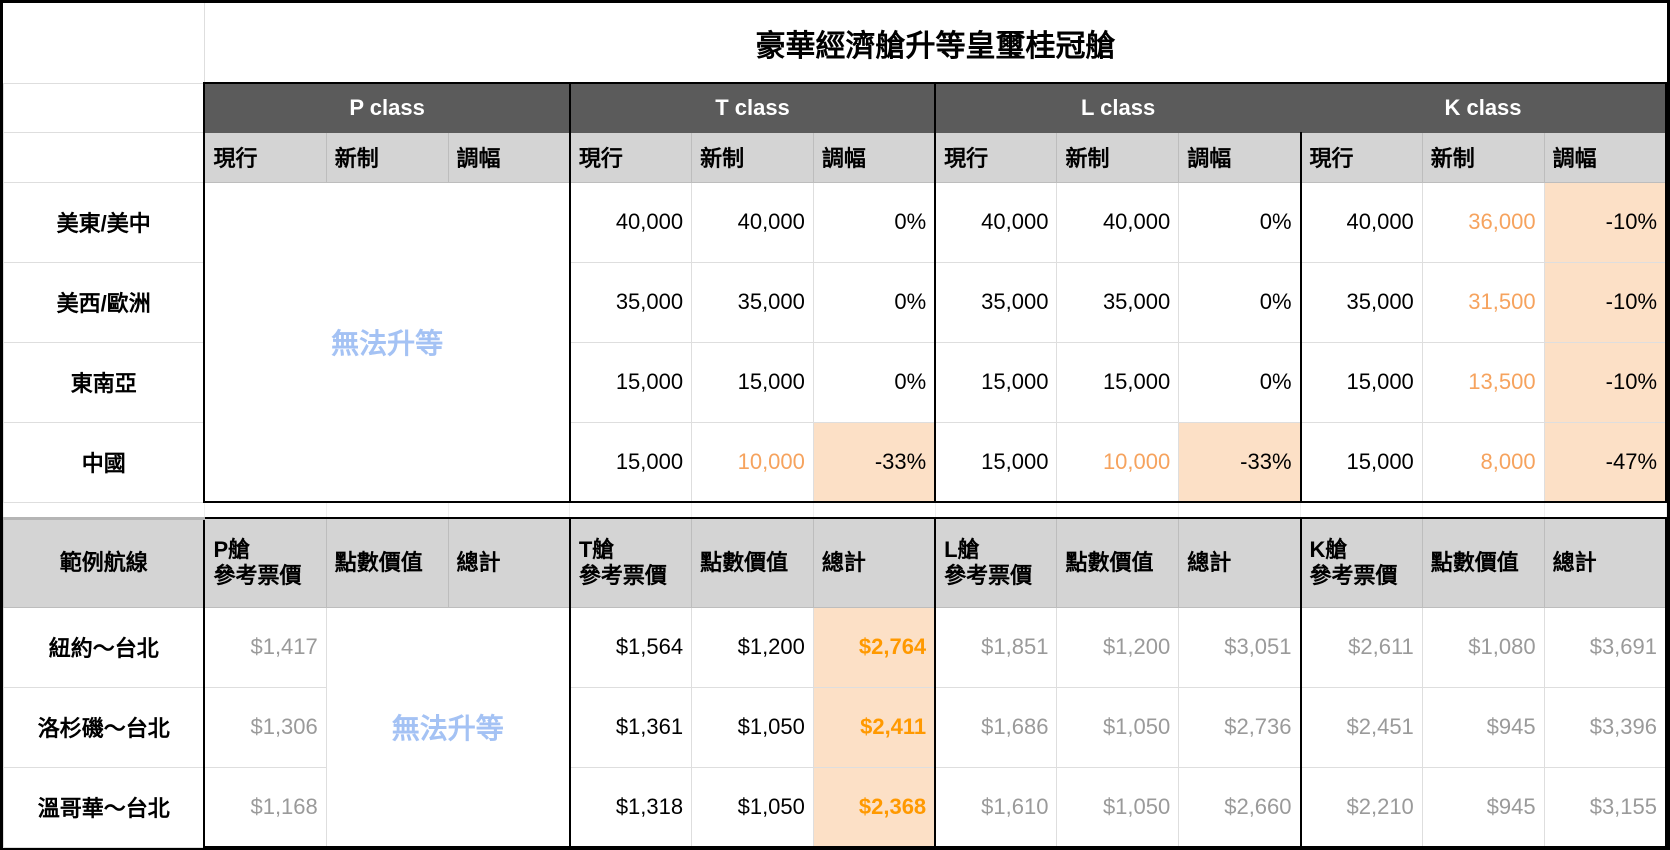  Describe the element at coordinates (104, 807) in the screenshot. I see `route-label: 溫哥華～台北` at that location.